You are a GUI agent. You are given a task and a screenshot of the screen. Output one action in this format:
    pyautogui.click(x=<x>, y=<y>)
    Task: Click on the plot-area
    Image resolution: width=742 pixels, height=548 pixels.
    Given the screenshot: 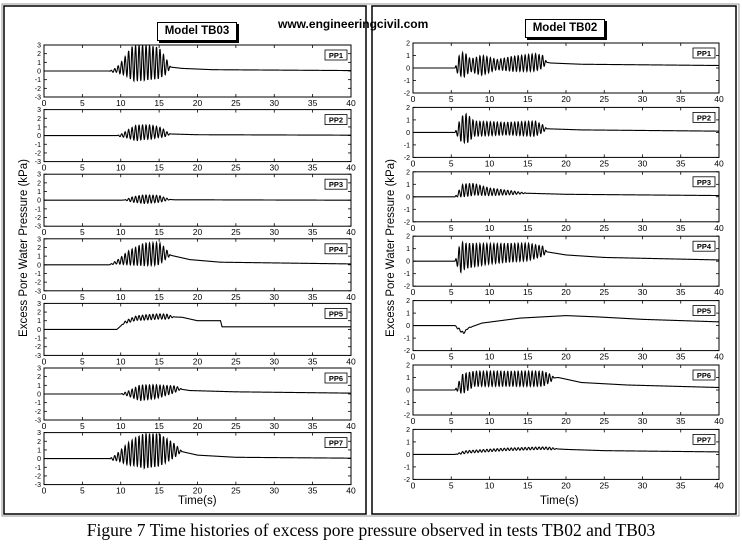 What is the action you would take?
    pyautogui.click(x=566, y=261)
    